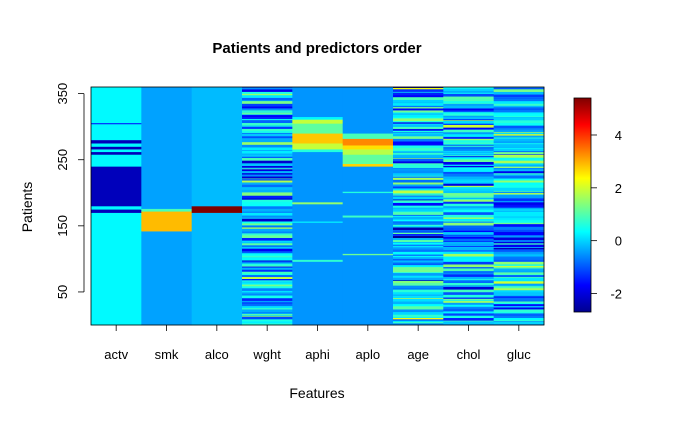 The height and width of the screenshot is (433, 684). Describe the element at coordinates (618, 188) in the screenshot. I see `colorbar-tick-label-2: 2` at that location.